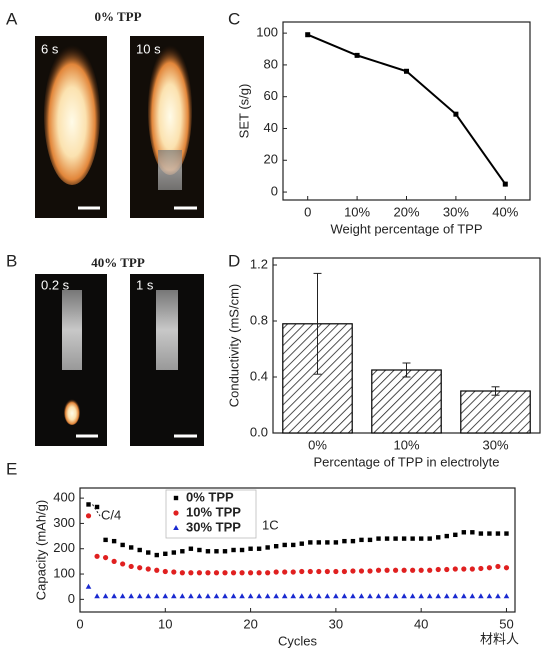 This screenshot has height=660, width=550. What do you see at coordinates (298, 640) in the screenshot?
I see `x-axis-label: Cycles` at bounding box center [298, 640].